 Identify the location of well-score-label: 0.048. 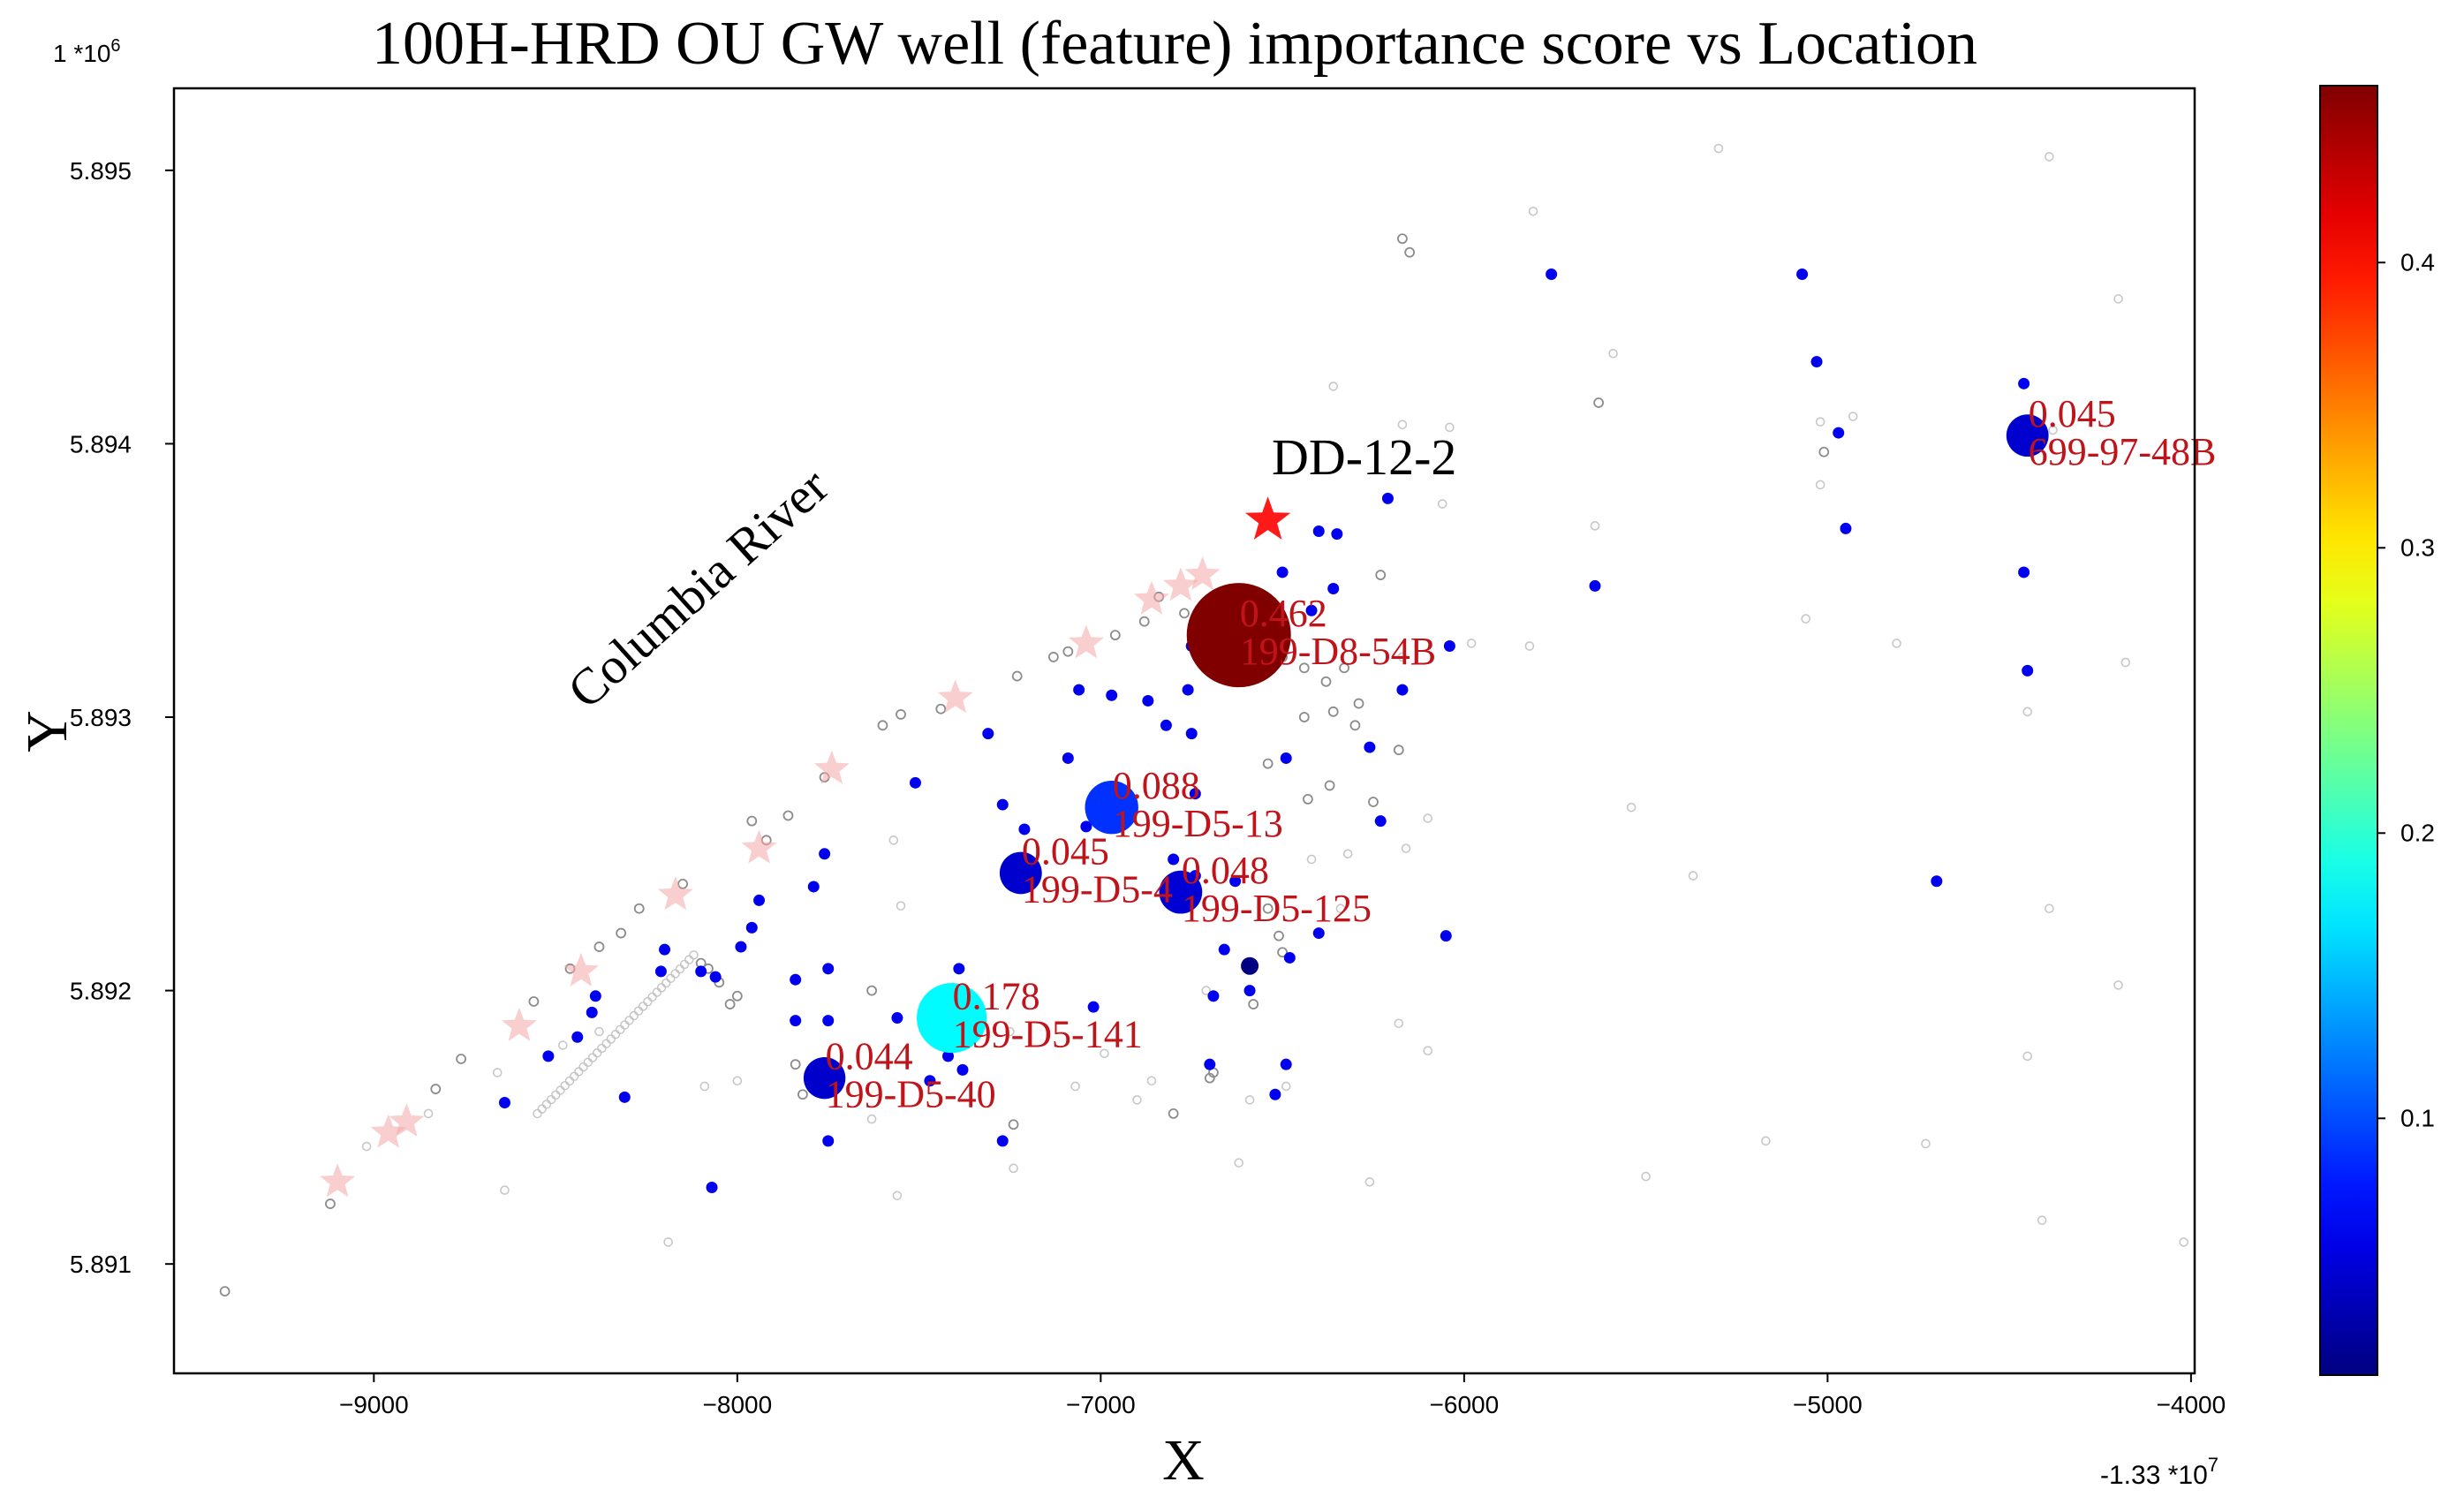
(1225, 871).